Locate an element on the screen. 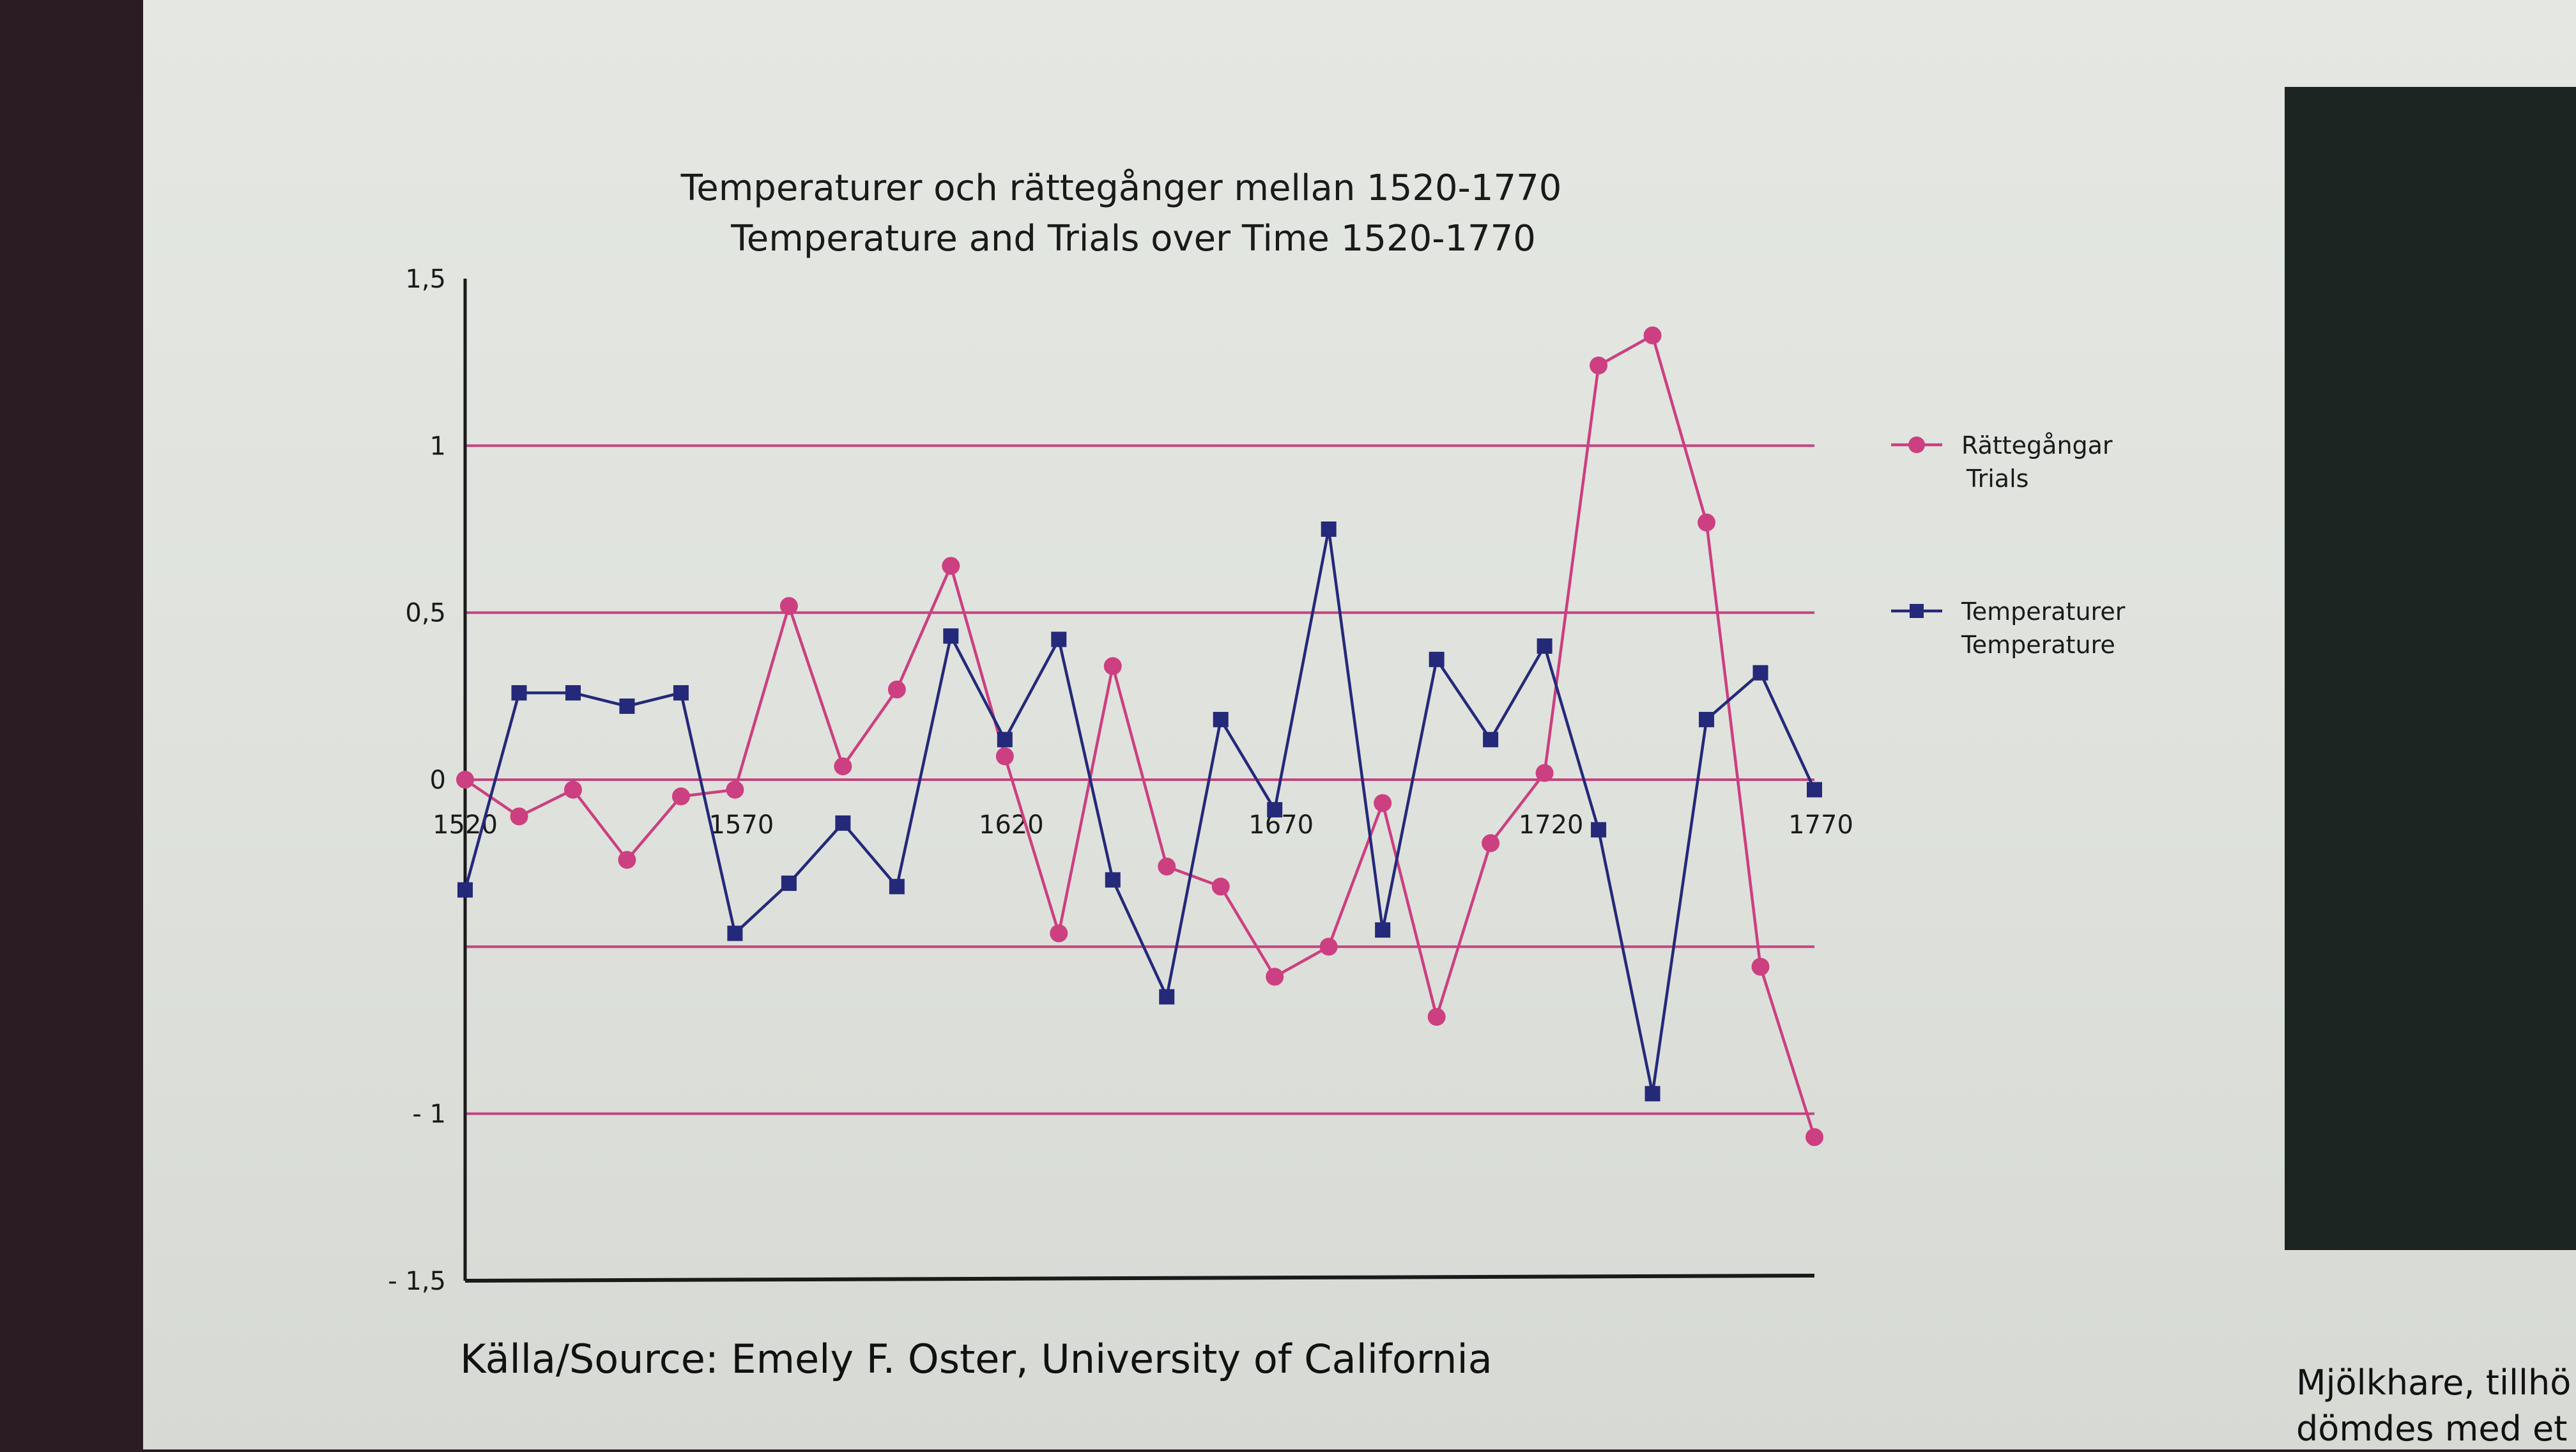 The height and width of the screenshot is (1452, 2576). y-tick-label: 1,5 is located at coordinates (425, 279).